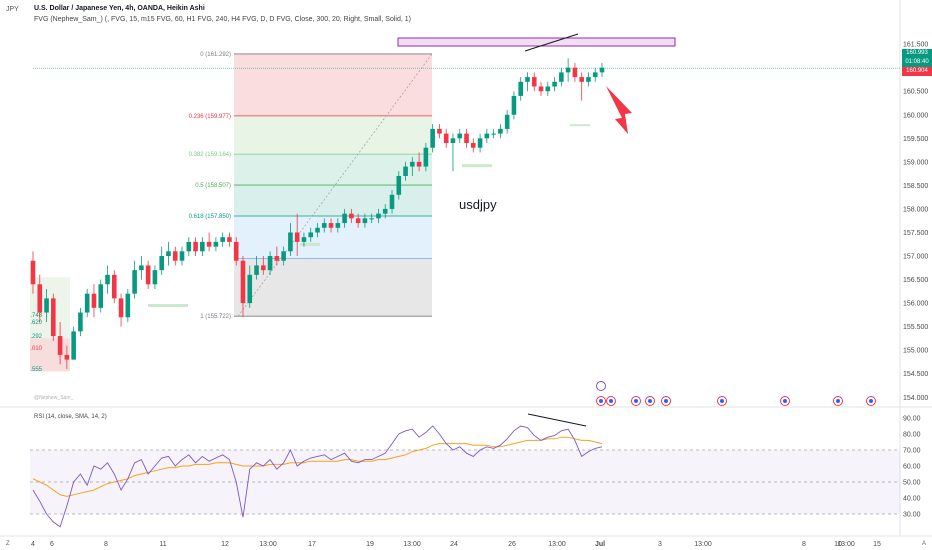  What do you see at coordinates (915, 139) in the screenshot?
I see `price-tick-label: 159.500` at bounding box center [915, 139].